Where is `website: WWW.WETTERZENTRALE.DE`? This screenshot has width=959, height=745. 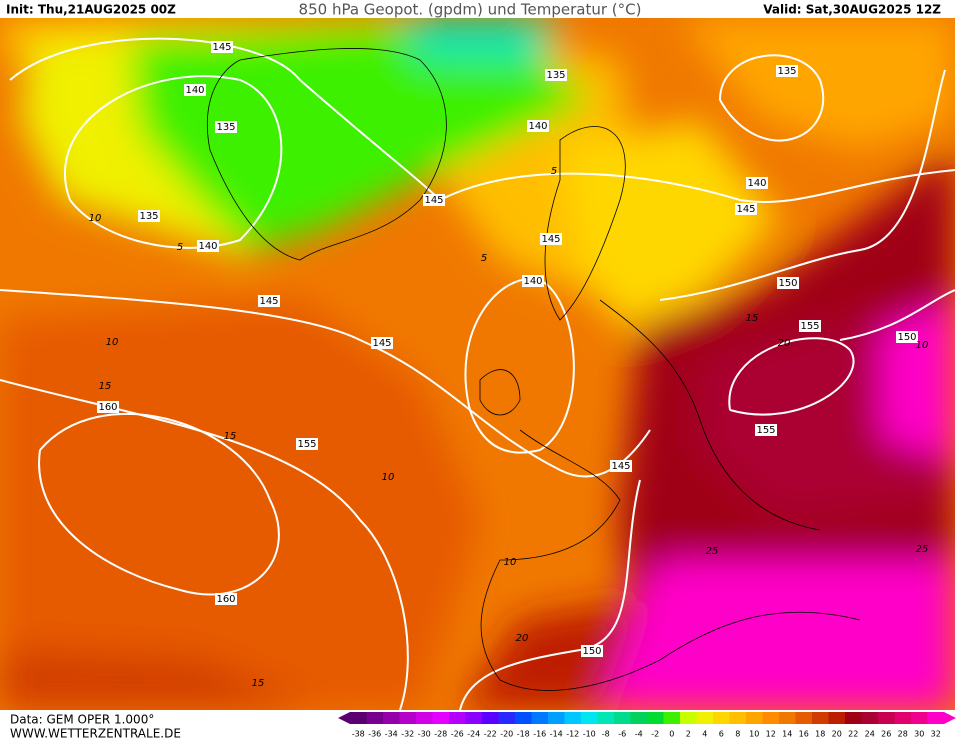
website: WWW.WETTERZENTRALE.DE is located at coordinates (95, 734).